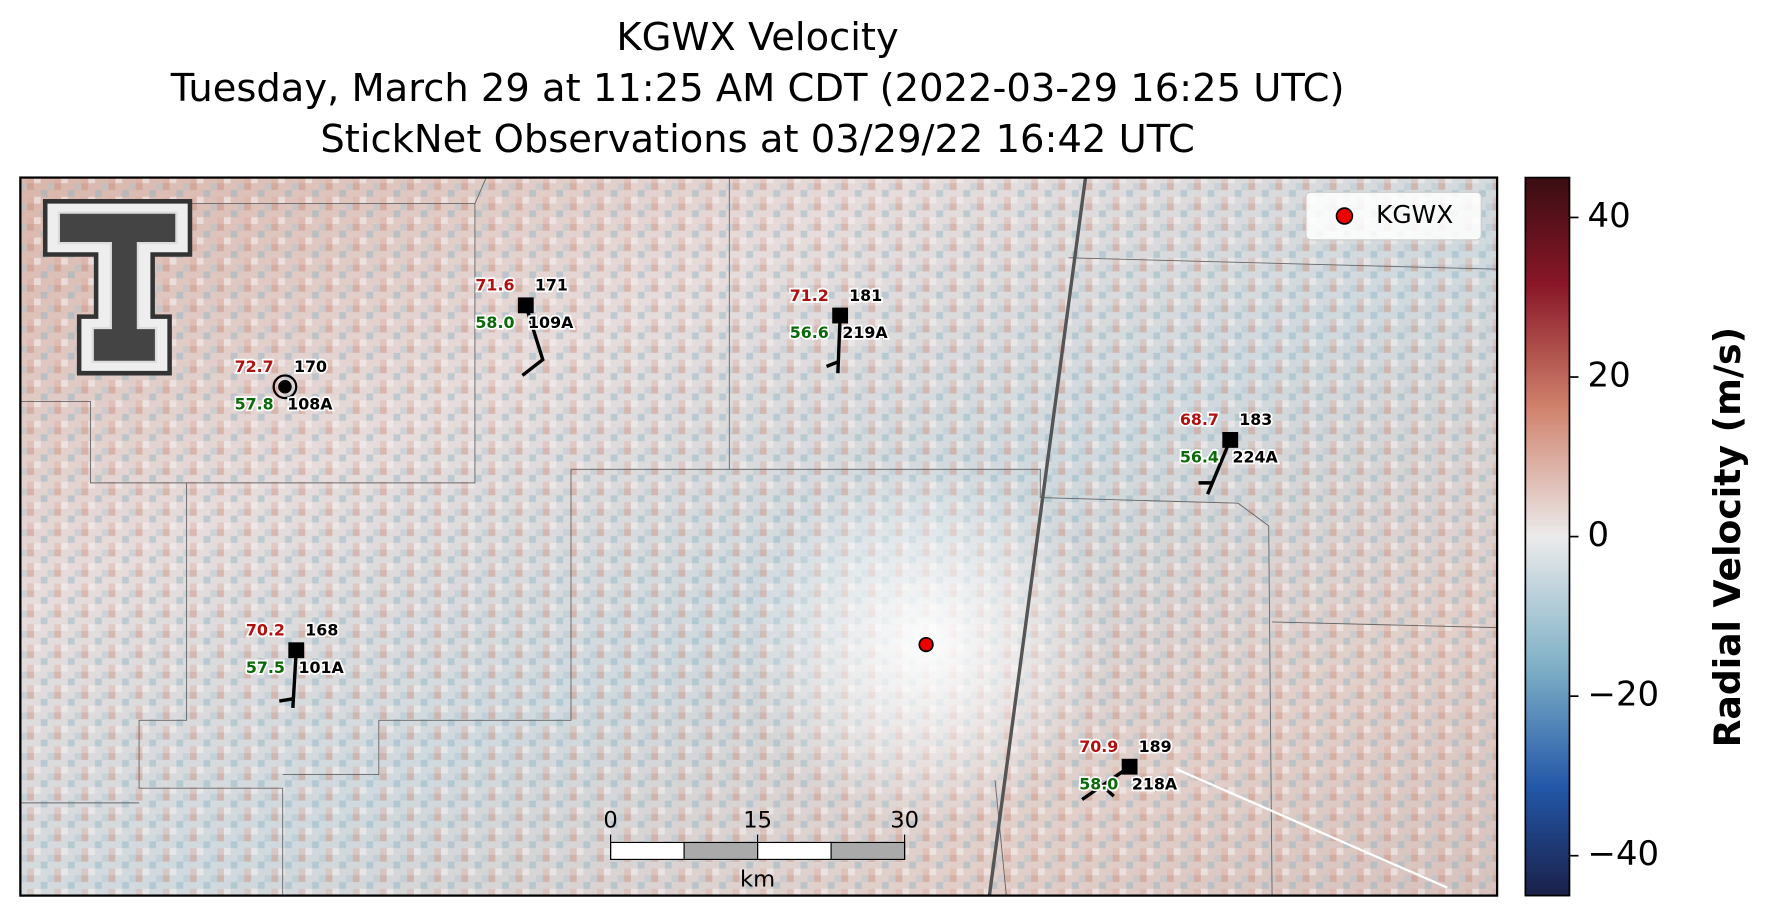  What do you see at coordinates (1599, 534) in the screenshot?
I see `colorbar-tick-label: 0` at bounding box center [1599, 534].